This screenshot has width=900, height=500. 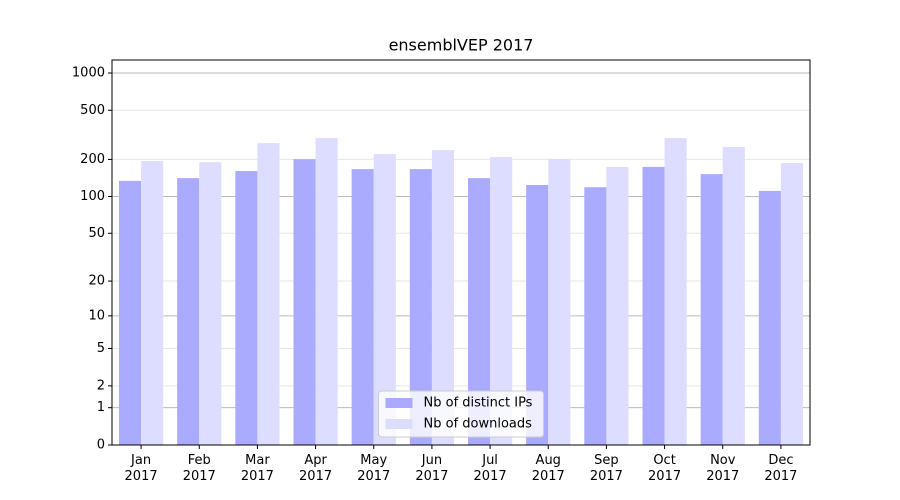 What do you see at coordinates (141, 468) in the screenshot?
I see `x-tick-label: Jan 2017` at bounding box center [141, 468].